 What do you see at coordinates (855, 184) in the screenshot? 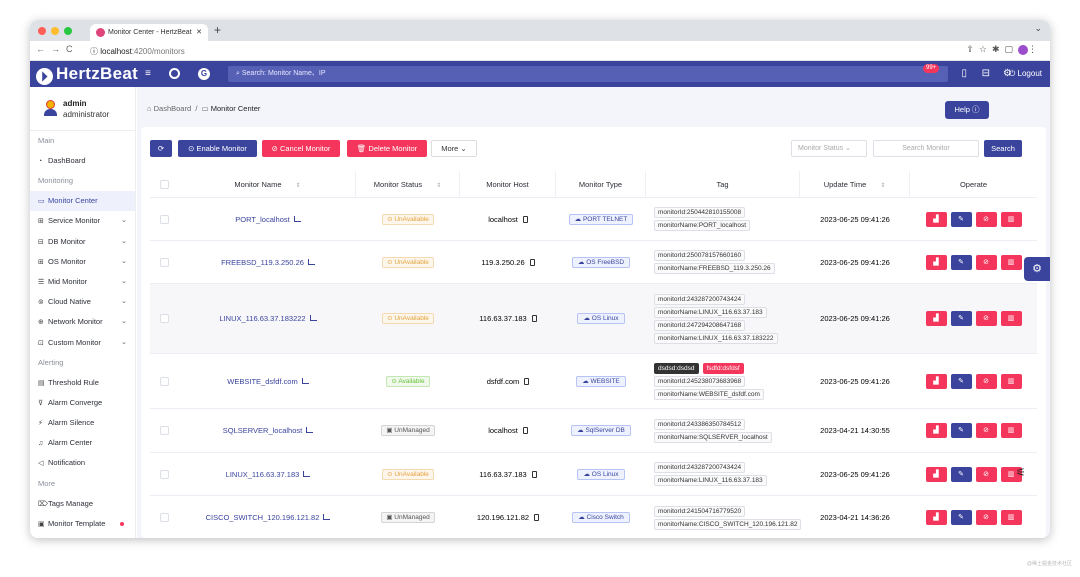
I see `col-update-time: Update Time ⇕` at bounding box center [855, 184].